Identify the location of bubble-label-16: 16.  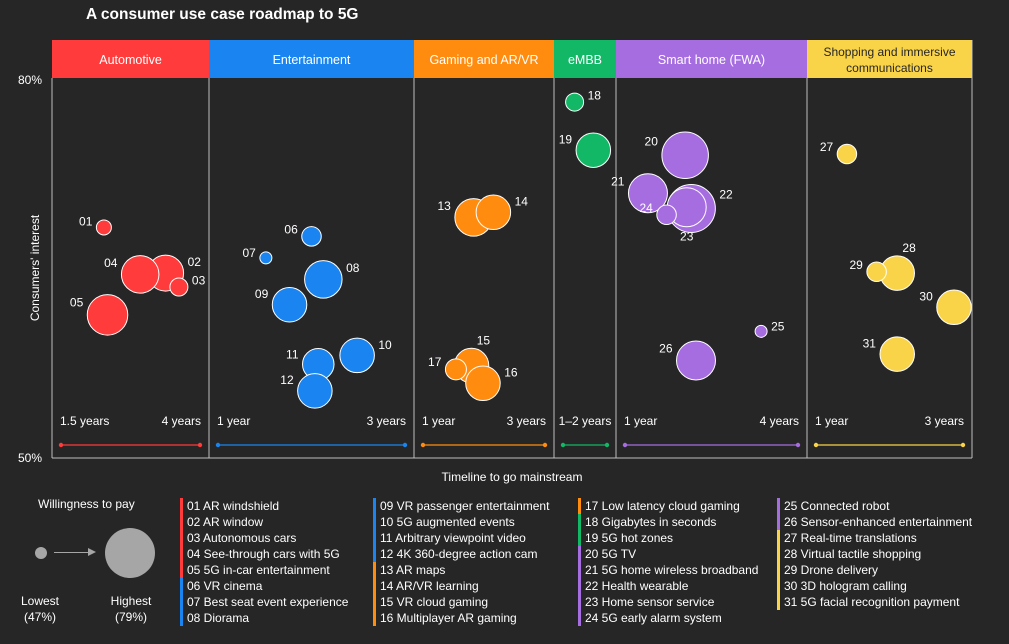
(511, 373).